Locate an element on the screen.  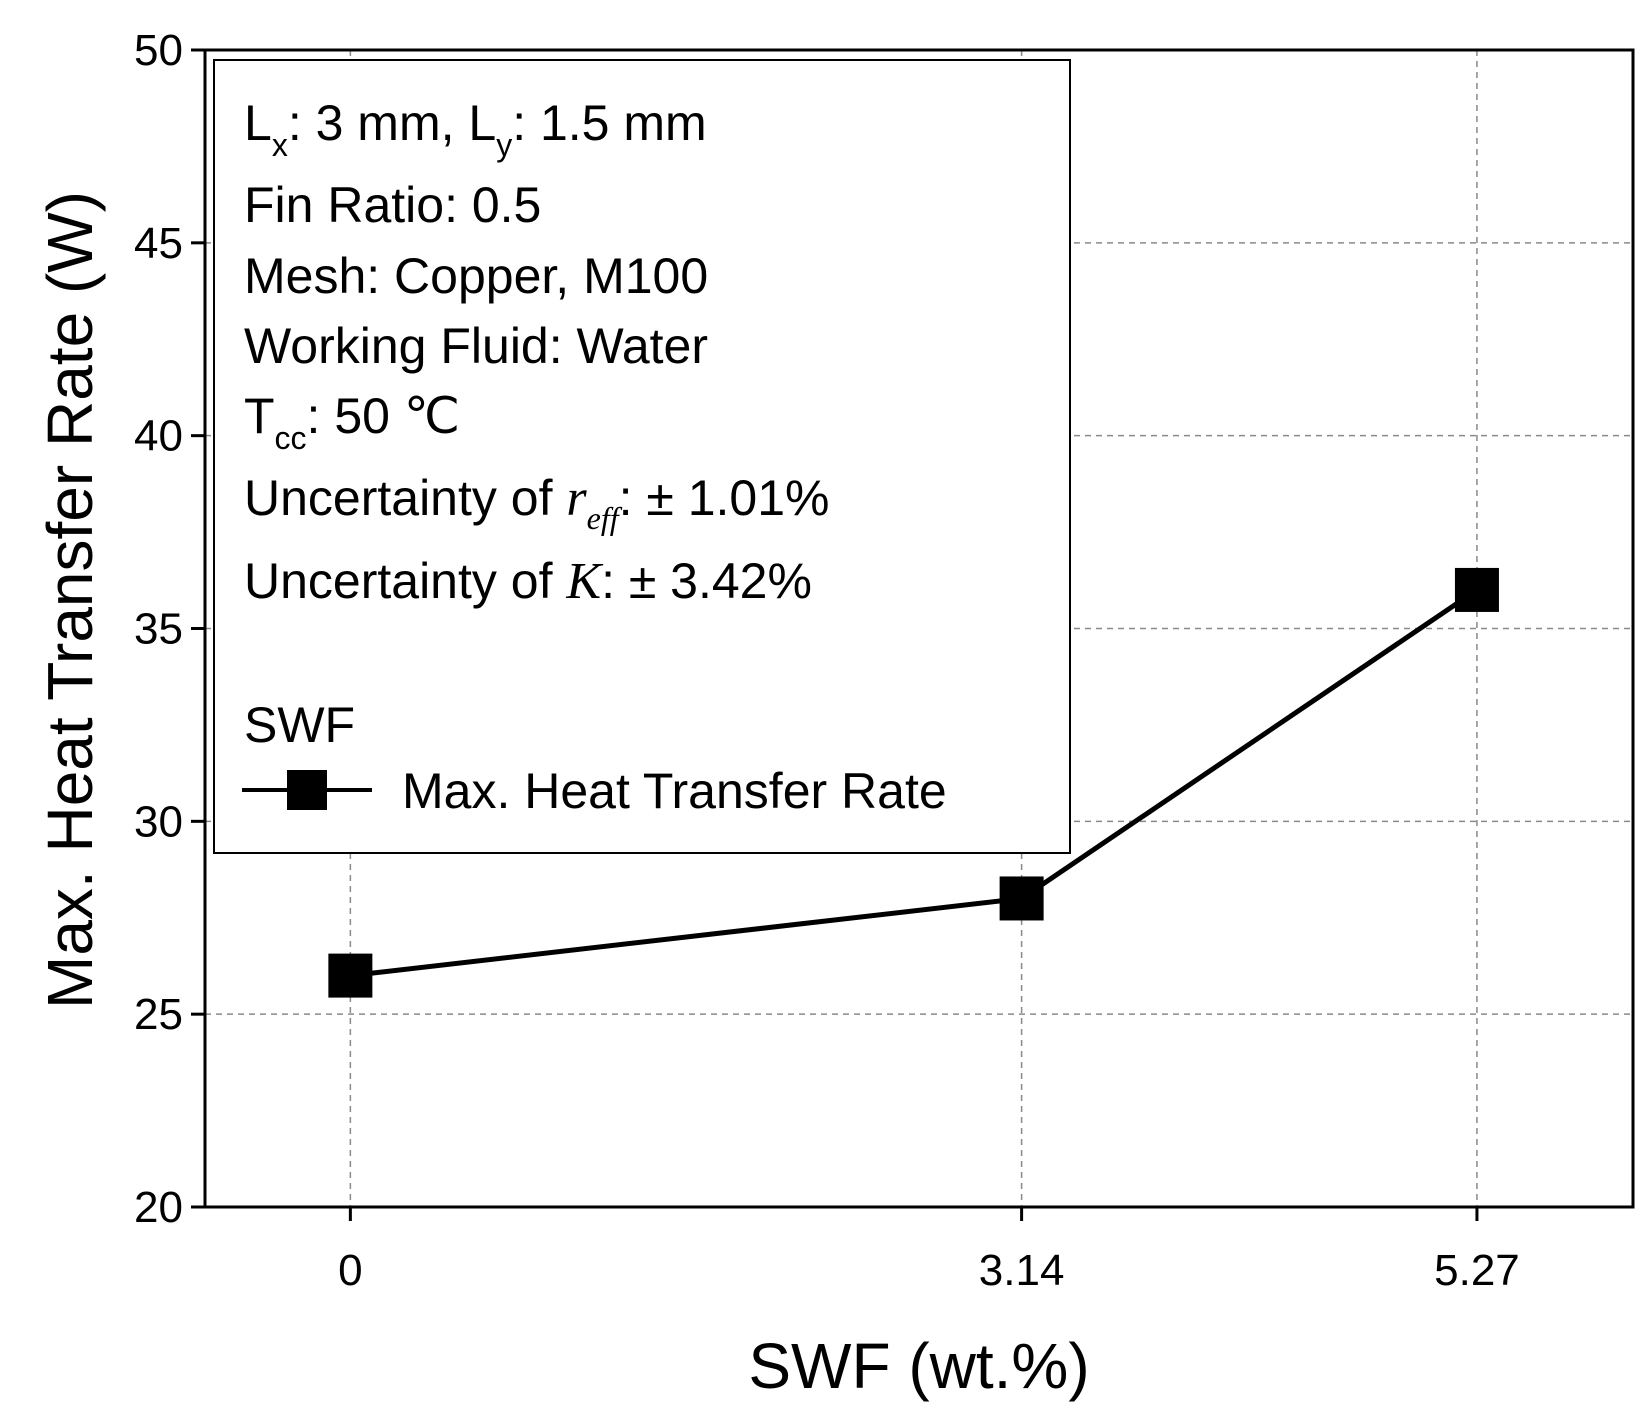
y-axis-title: Max. Heat Transfer Rate (W) is located at coordinates (70, 600).